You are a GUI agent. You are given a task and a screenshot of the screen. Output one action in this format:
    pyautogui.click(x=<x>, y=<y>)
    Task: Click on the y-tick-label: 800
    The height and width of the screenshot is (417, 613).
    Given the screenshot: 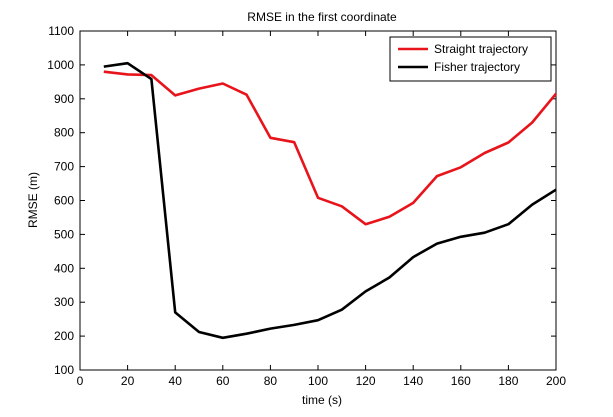 What is the action you would take?
    pyautogui.click(x=64, y=133)
    